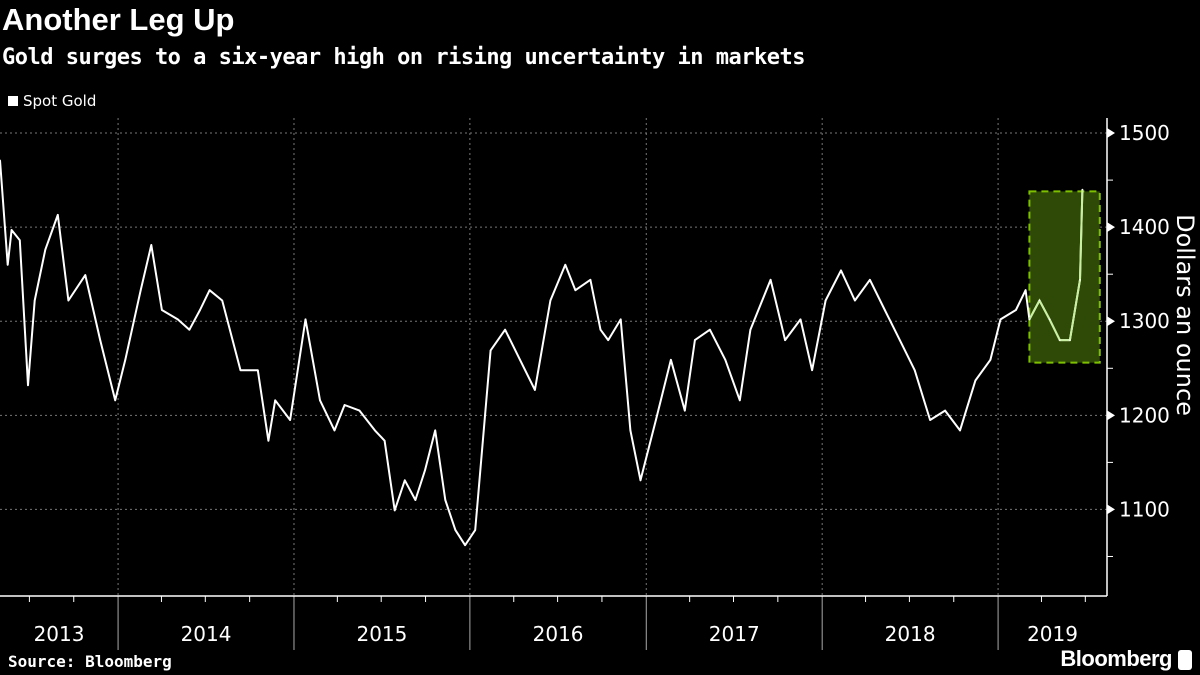 The height and width of the screenshot is (675, 1200). What do you see at coordinates (1144, 415) in the screenshot?
I see `y-tick-label: 1200` at bounding box center [1144, 415].